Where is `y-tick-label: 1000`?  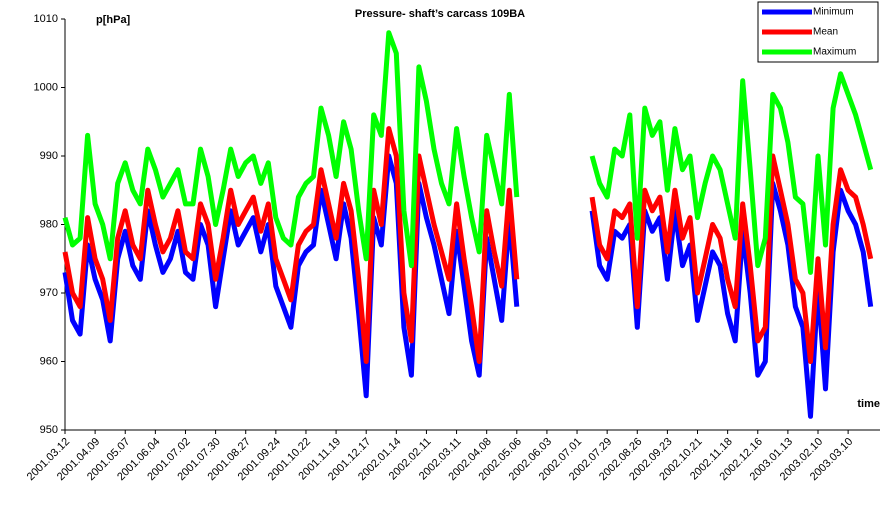 y-tick-label: 1000 is located at coordinates (46, 87).